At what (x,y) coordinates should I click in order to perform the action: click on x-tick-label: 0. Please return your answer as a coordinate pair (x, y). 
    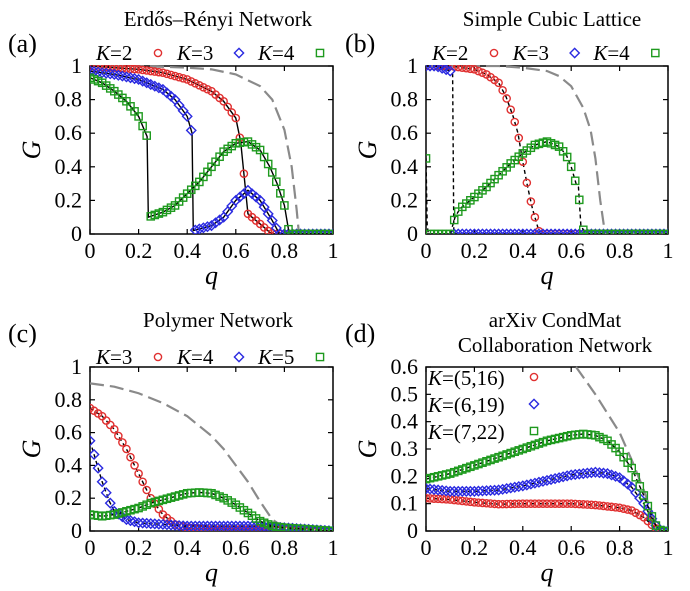
    Looking at the image, I should click on (426, 547).